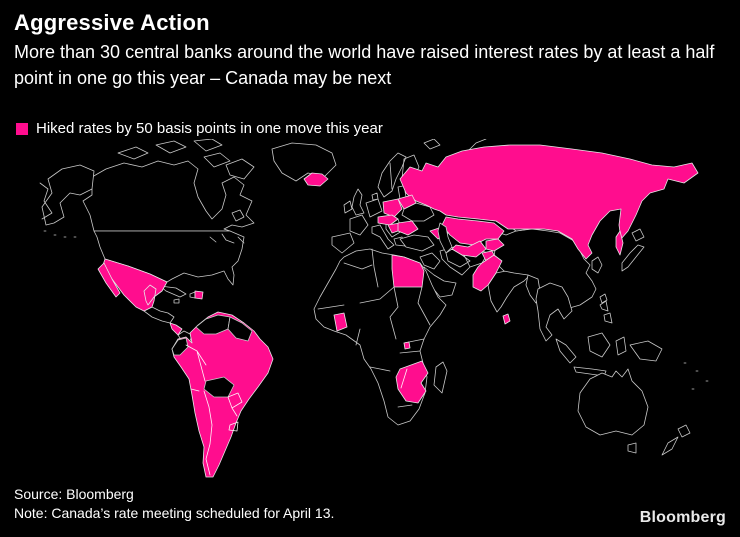 The image size is (740, 537). What do you see at coordinates (240, 329) in the screenshot?
I see `region-guyanas` at bounding box center [240, 329].